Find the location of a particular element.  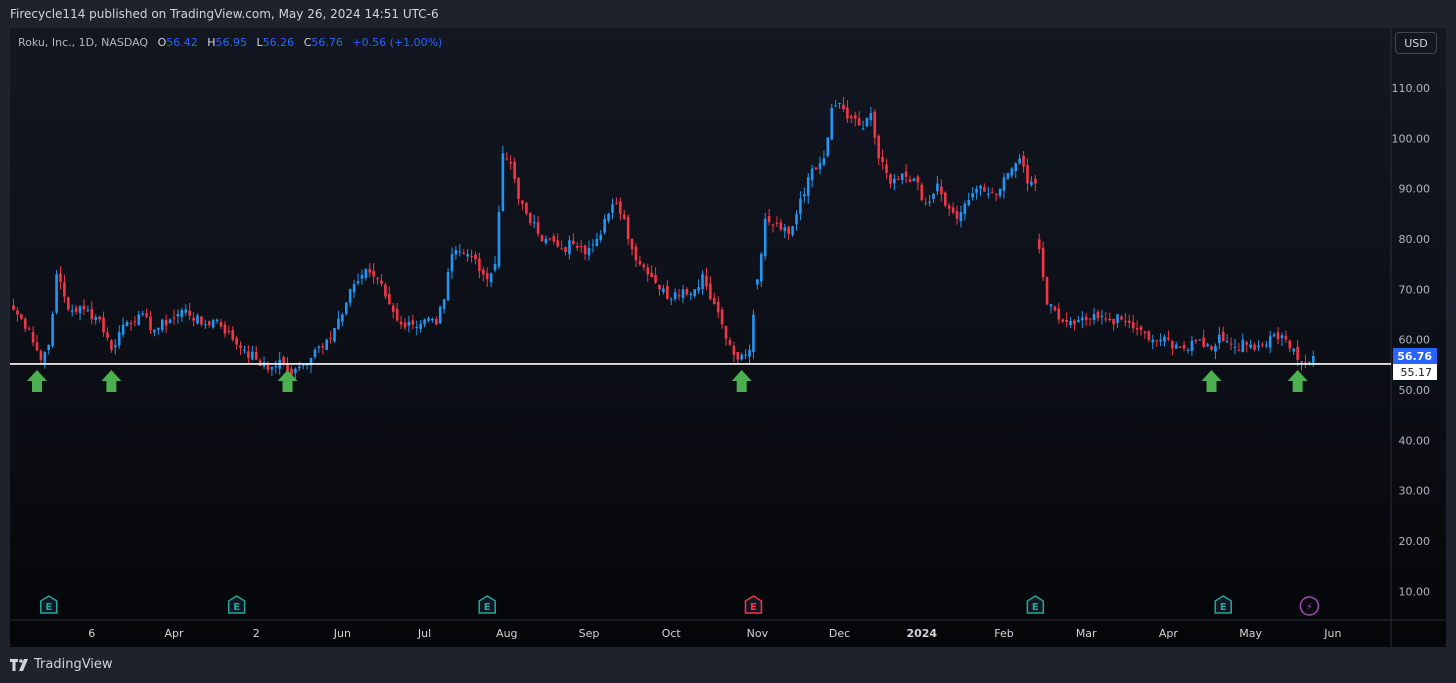

high-value: 56.95 is located at coordinates (231, 42).